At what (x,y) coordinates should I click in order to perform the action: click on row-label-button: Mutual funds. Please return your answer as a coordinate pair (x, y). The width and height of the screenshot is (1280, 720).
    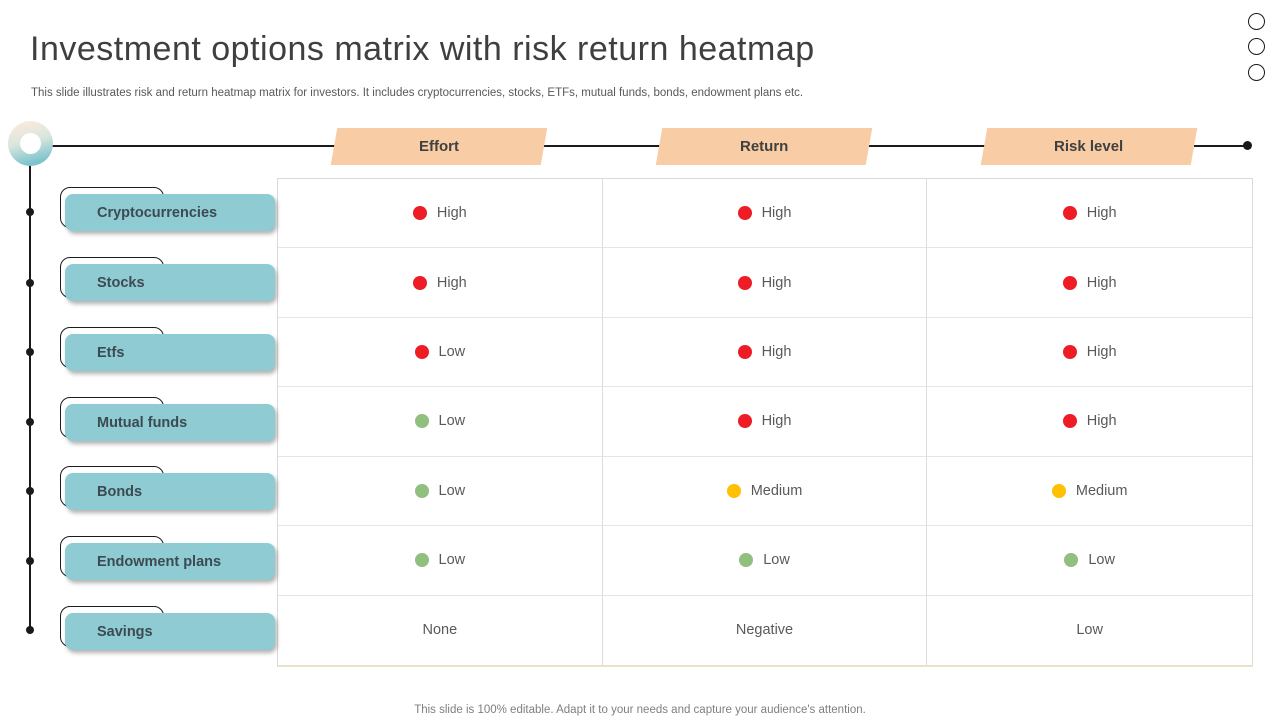
    Looking at the image, I should click on (170, 422).